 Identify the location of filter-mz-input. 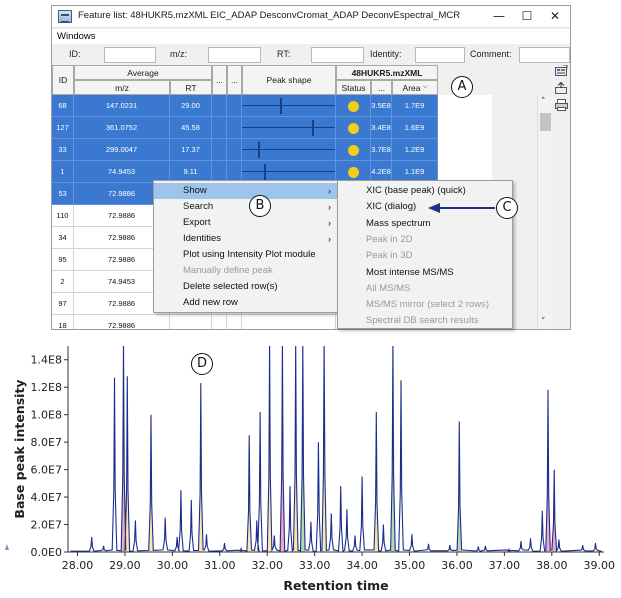
(234, 55).